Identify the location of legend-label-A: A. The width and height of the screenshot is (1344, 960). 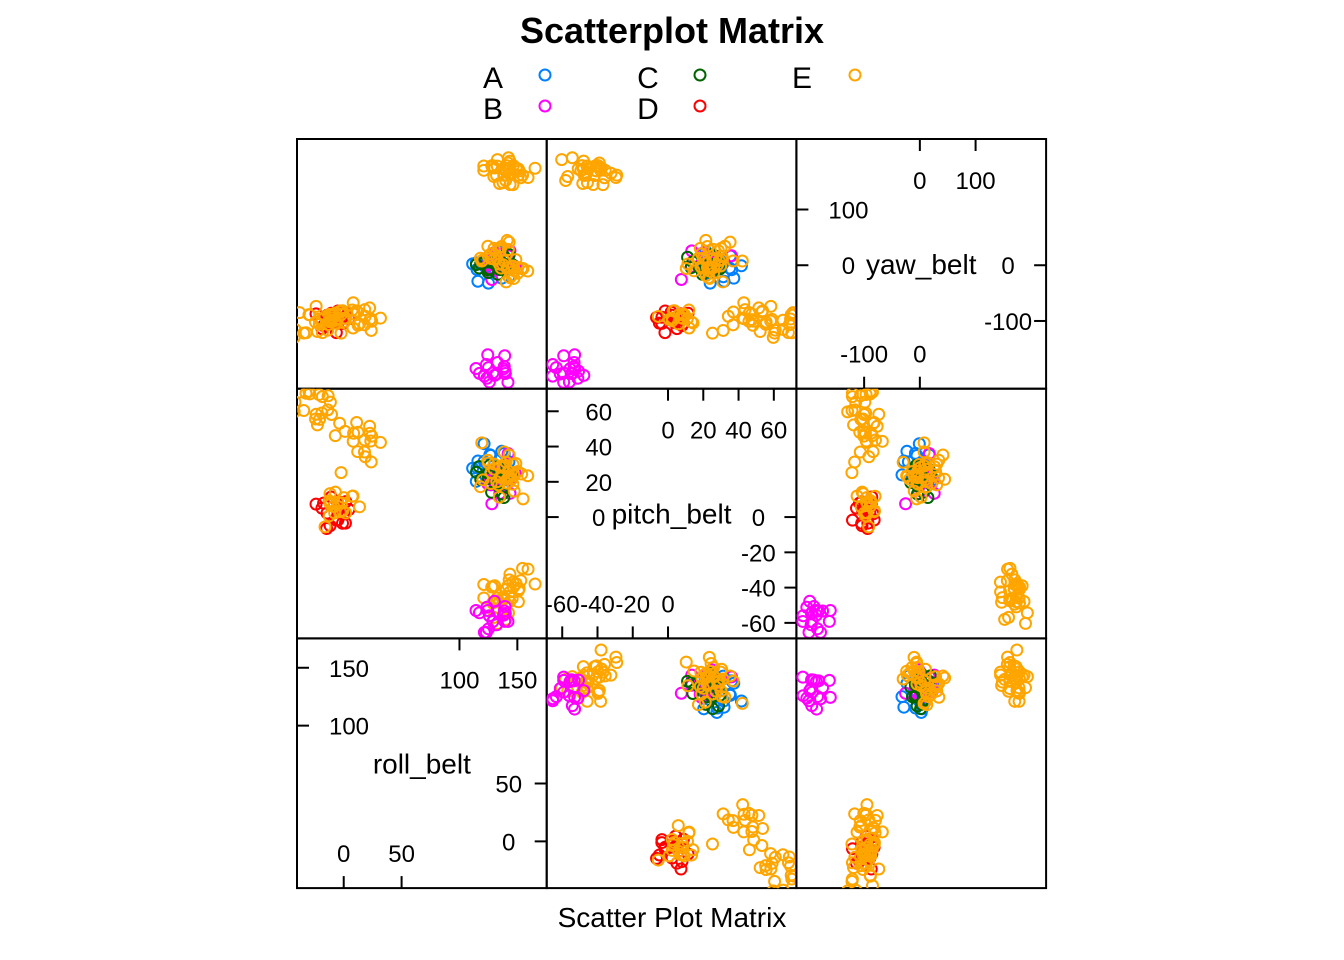
(493, 78).